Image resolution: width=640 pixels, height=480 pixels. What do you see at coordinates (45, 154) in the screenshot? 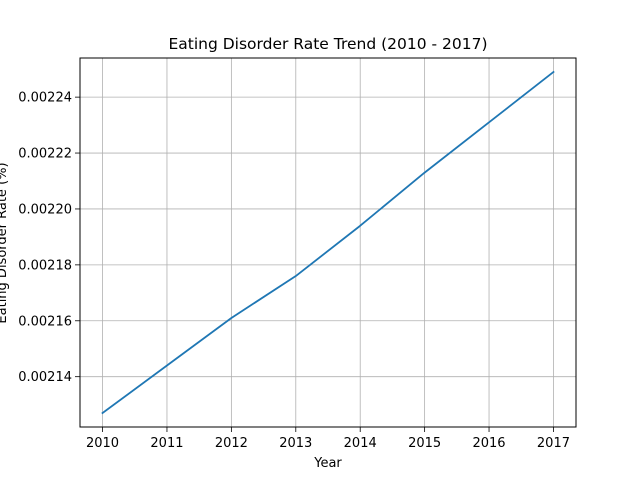
I see `y-tick-label: 0.00222` at bounding box center [45, 154].